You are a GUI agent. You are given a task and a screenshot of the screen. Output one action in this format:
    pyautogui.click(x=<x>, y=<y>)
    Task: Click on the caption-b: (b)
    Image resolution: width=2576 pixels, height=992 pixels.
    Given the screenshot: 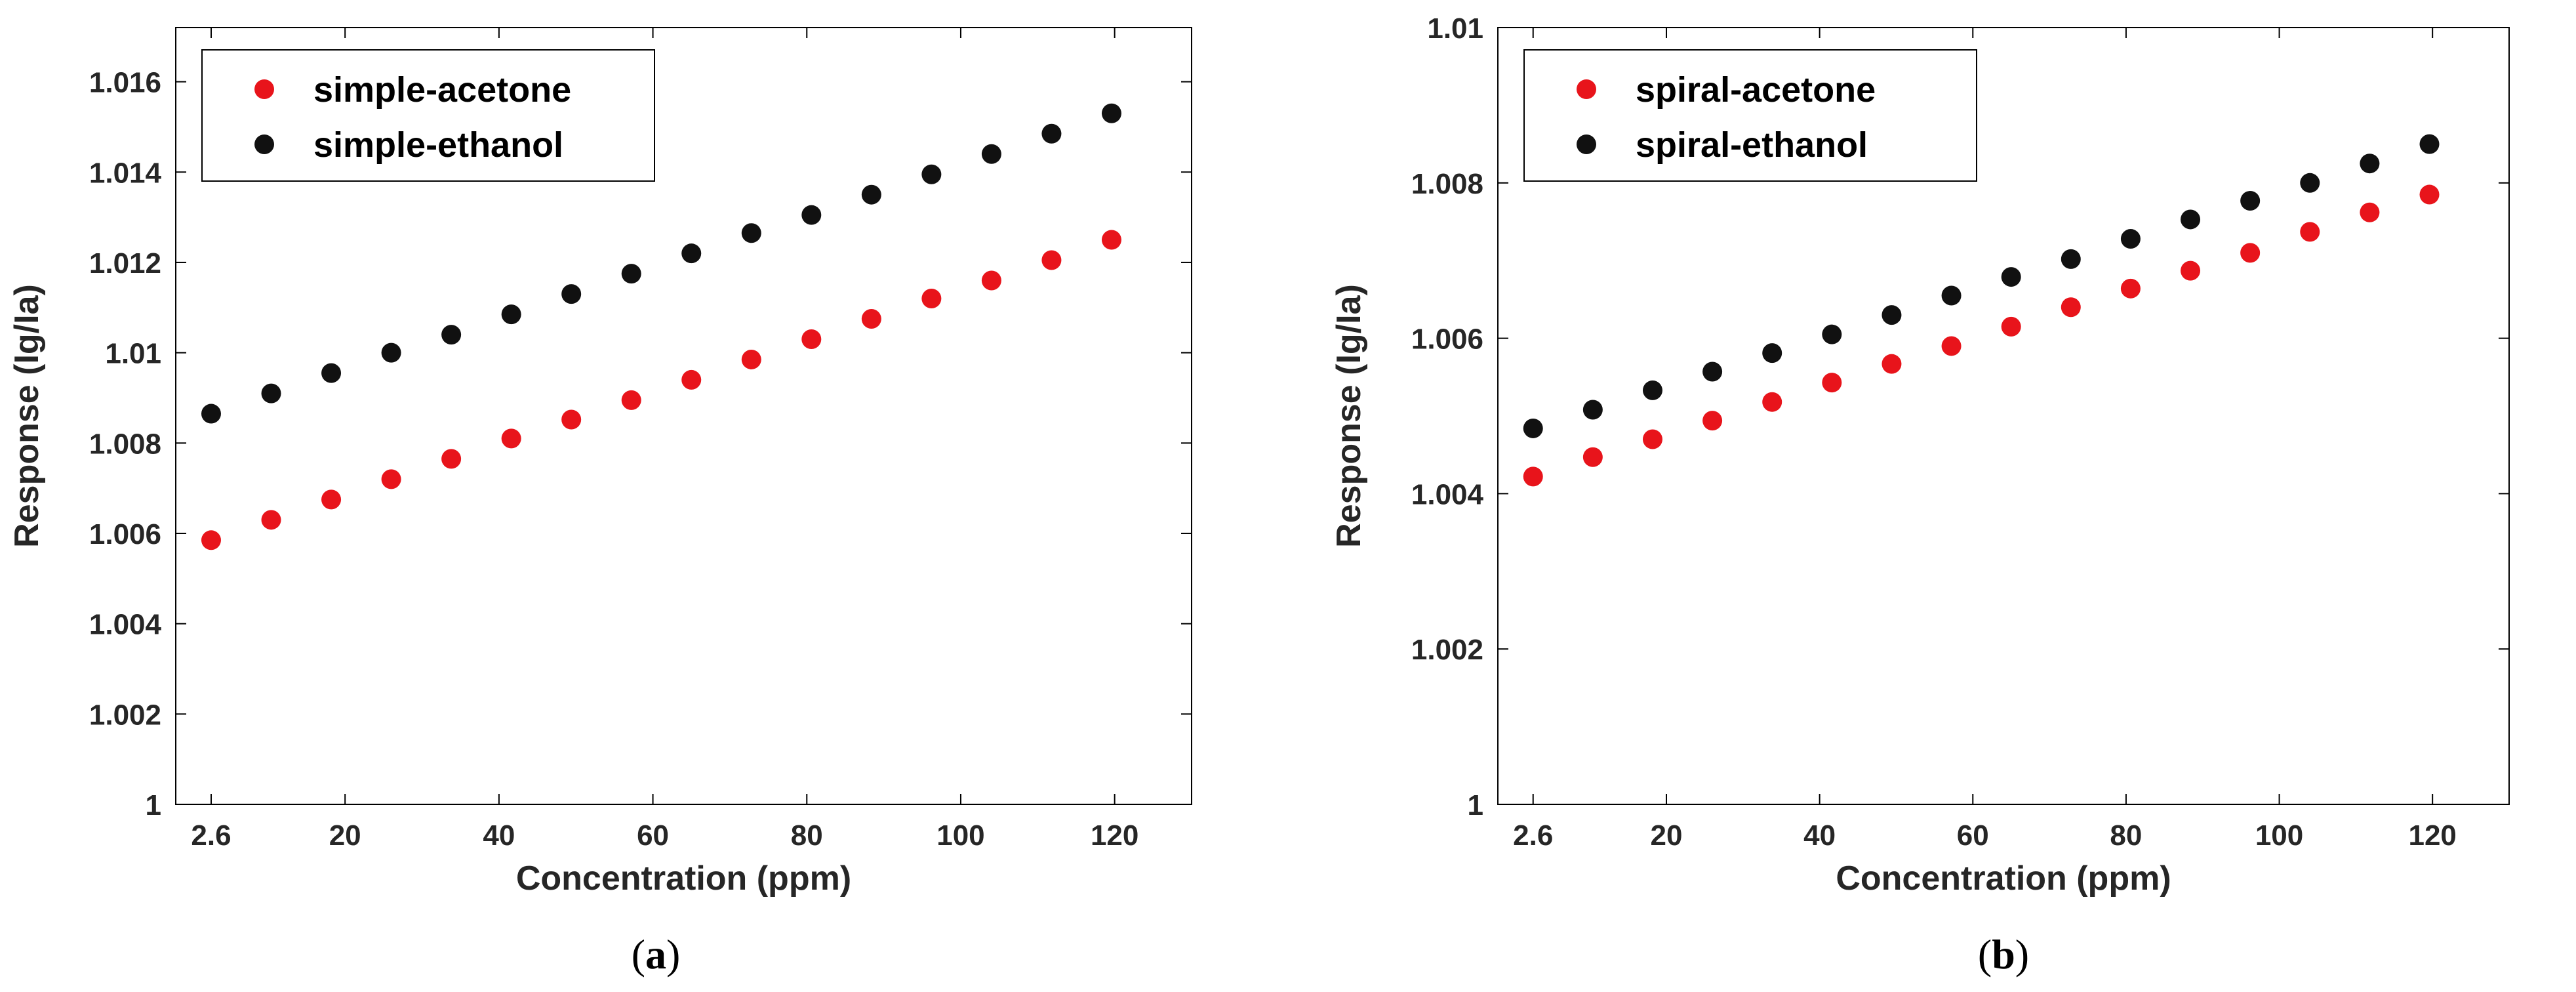 What is the action you would take?
    pyautogui.click(x=2003, y=954)
    